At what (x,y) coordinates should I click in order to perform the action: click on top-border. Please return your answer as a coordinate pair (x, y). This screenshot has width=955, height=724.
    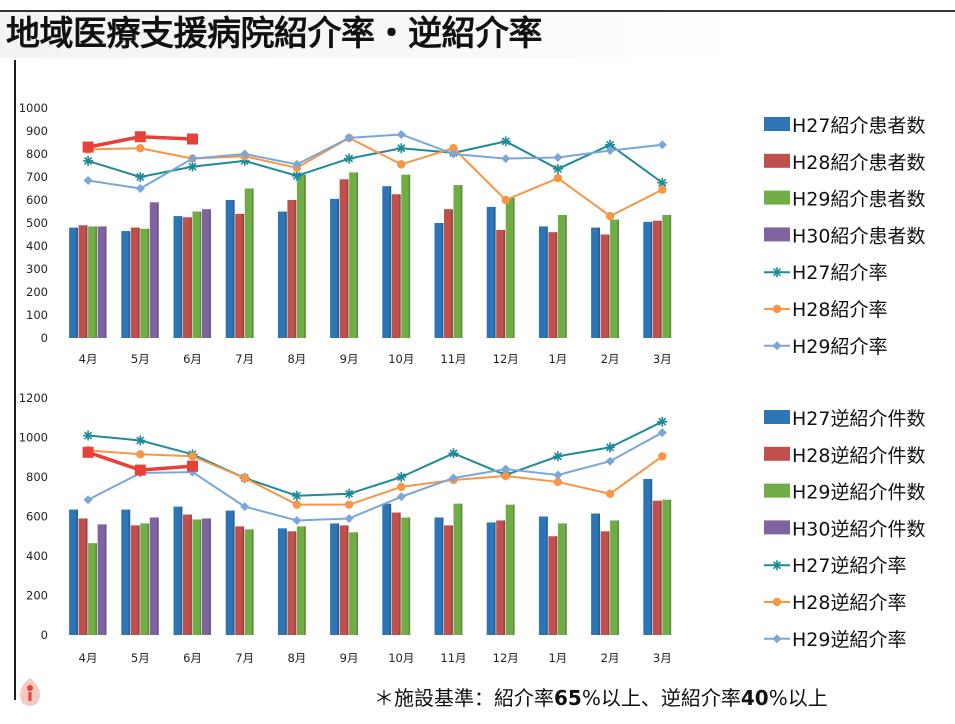
    Looking at the image, I should click on (477, 11).